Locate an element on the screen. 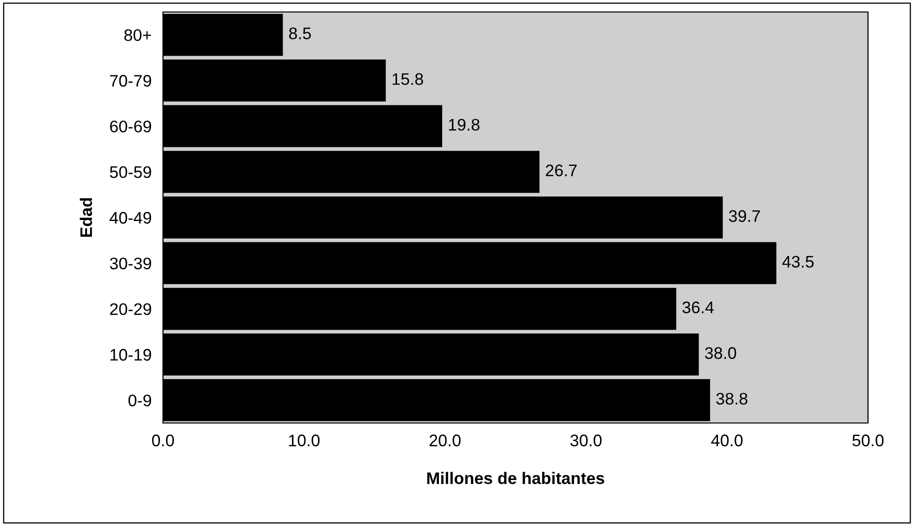 The width and height of the screenshot is (914, 525). data-label: 19.8 is located at coordinates (464, 124).